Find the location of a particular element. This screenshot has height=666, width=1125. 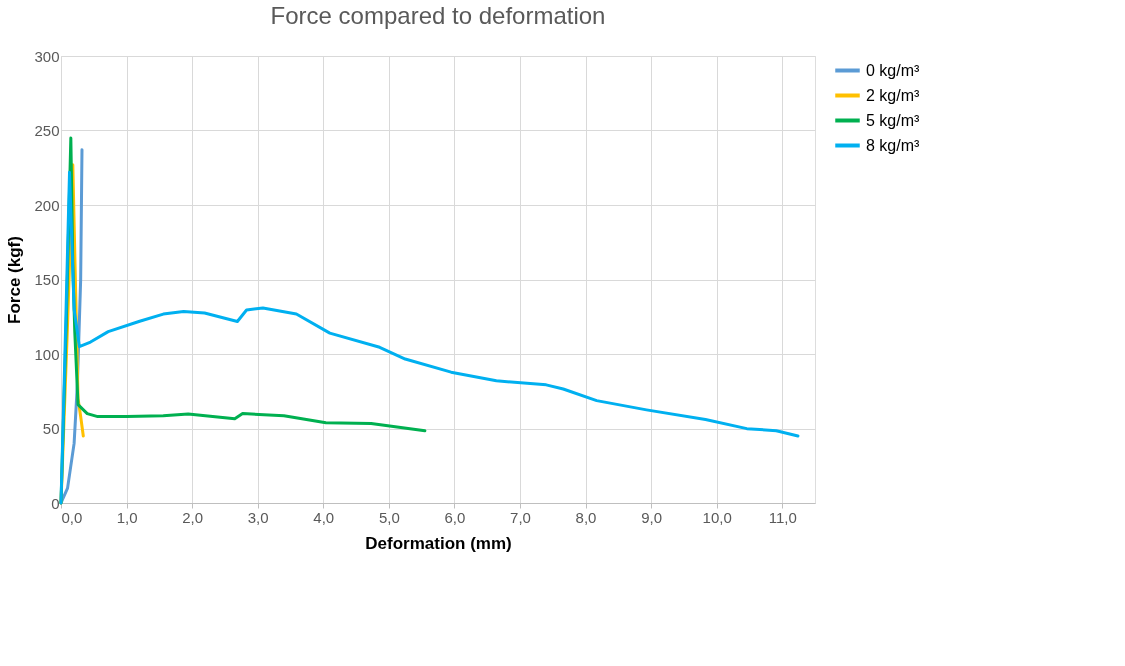

x-tick-label: 3,0 is located at coordinates (258, 517).